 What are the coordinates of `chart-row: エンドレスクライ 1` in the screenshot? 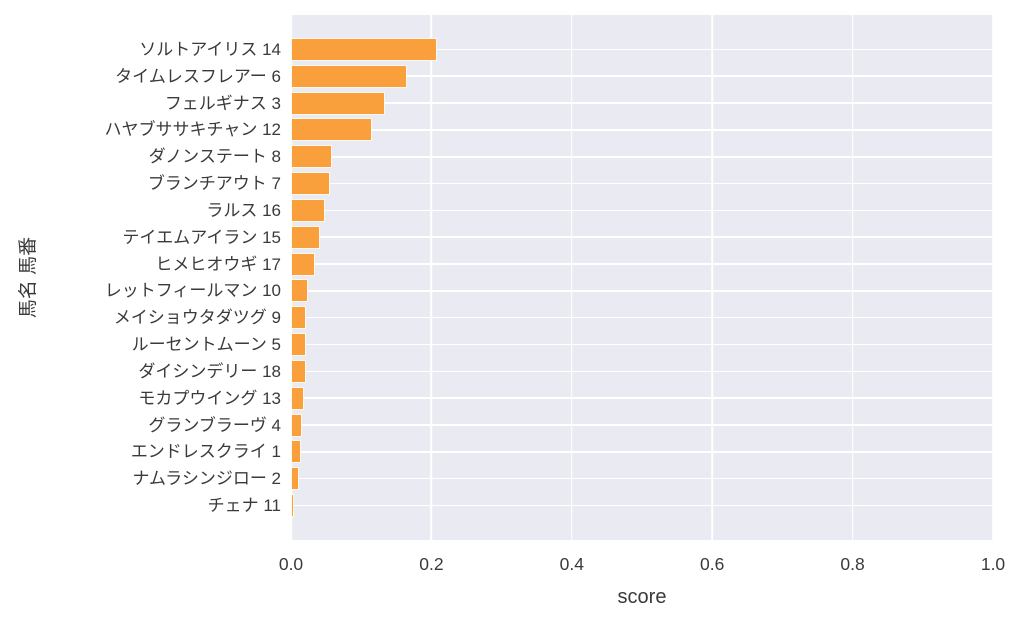 It's located at (496, 451).